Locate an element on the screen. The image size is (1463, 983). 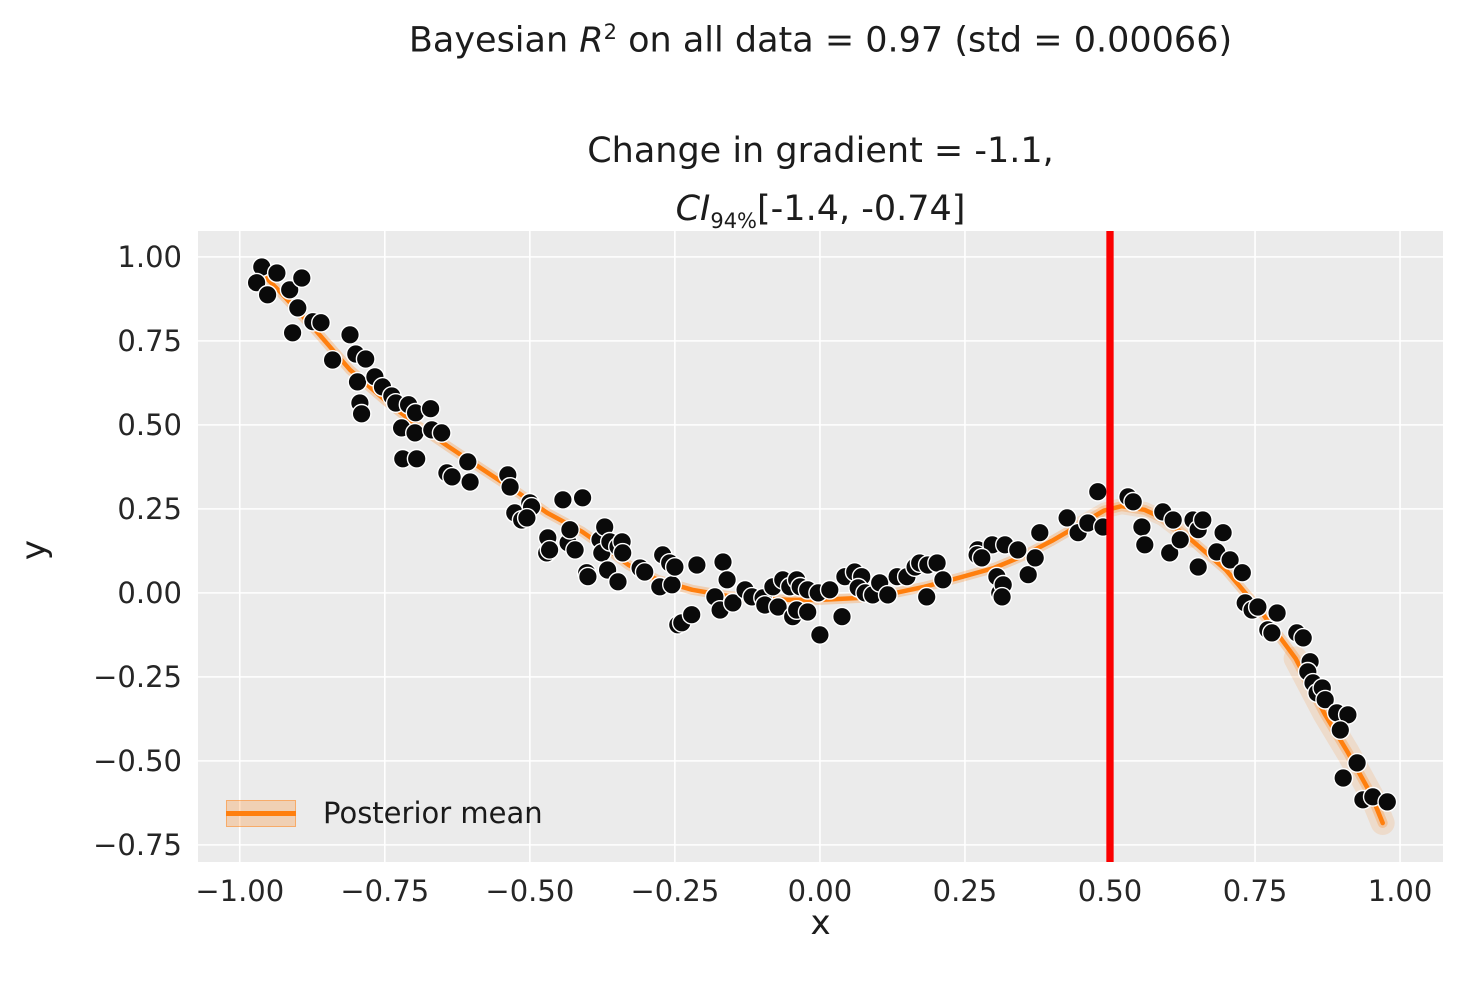
legend-band-swatch is located at coordinates (261, 813).